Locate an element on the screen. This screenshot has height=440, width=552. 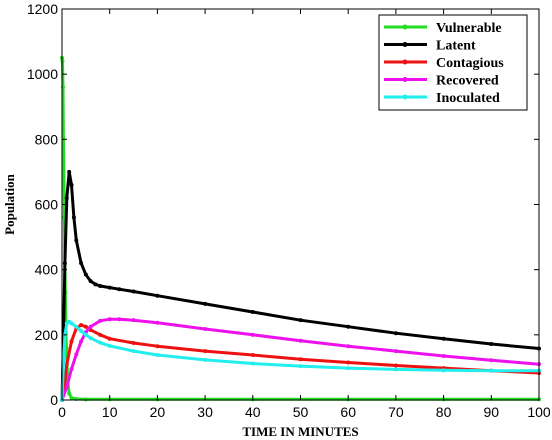
x-tick-label: 30 is located at coordinates (205, 412).